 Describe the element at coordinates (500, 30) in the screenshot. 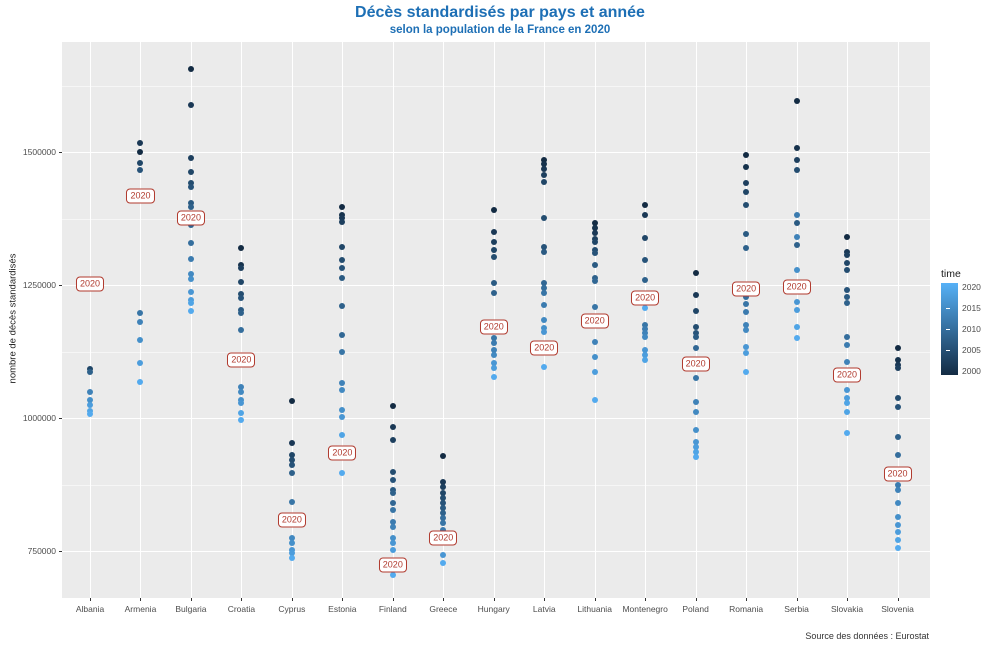

I see `chart-subtitle: selon la population de la France en 2020` at that location.